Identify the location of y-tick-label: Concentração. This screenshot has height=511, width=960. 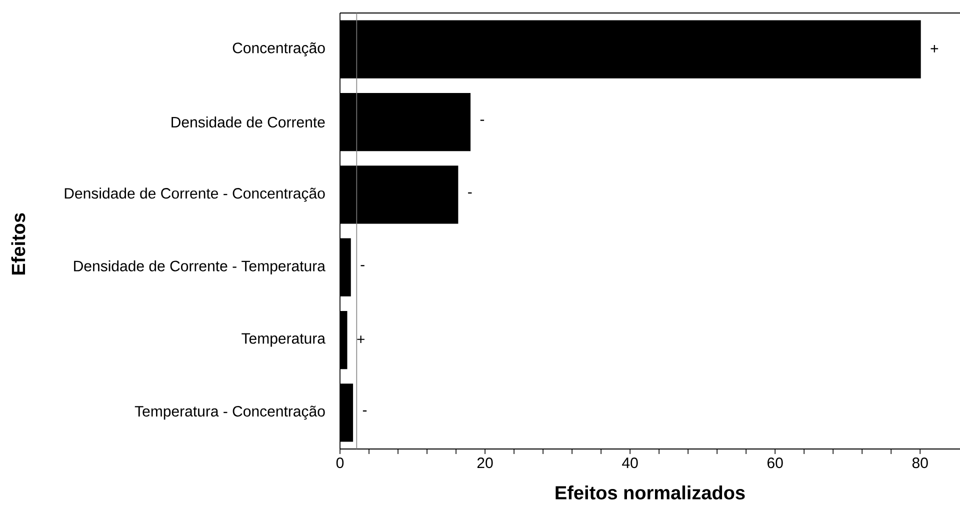
(278, 49).